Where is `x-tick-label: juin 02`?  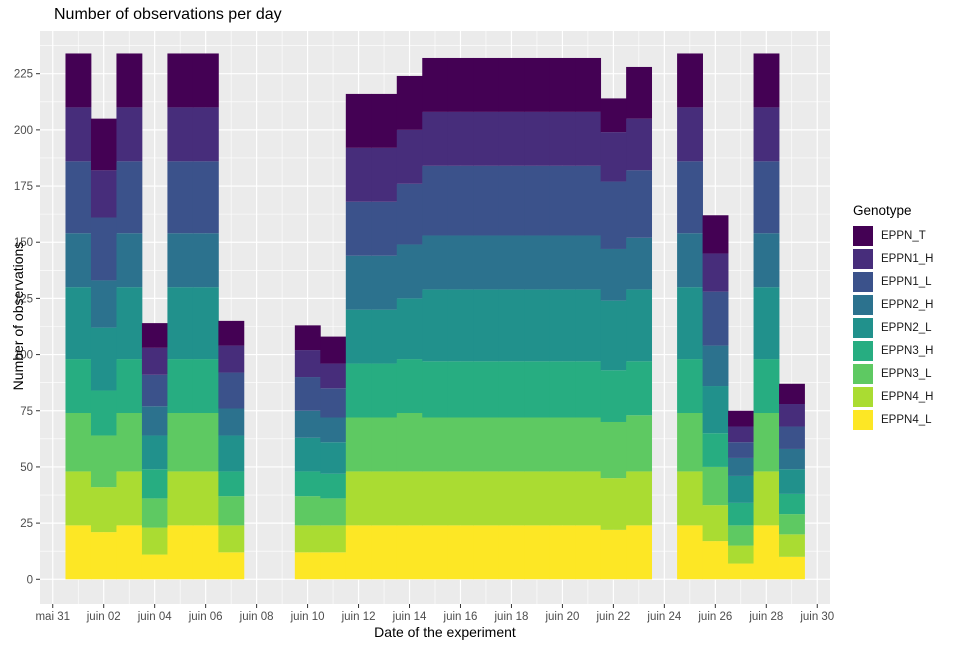 x-tick-label: juin 02 is located at coordinates (103, 617).